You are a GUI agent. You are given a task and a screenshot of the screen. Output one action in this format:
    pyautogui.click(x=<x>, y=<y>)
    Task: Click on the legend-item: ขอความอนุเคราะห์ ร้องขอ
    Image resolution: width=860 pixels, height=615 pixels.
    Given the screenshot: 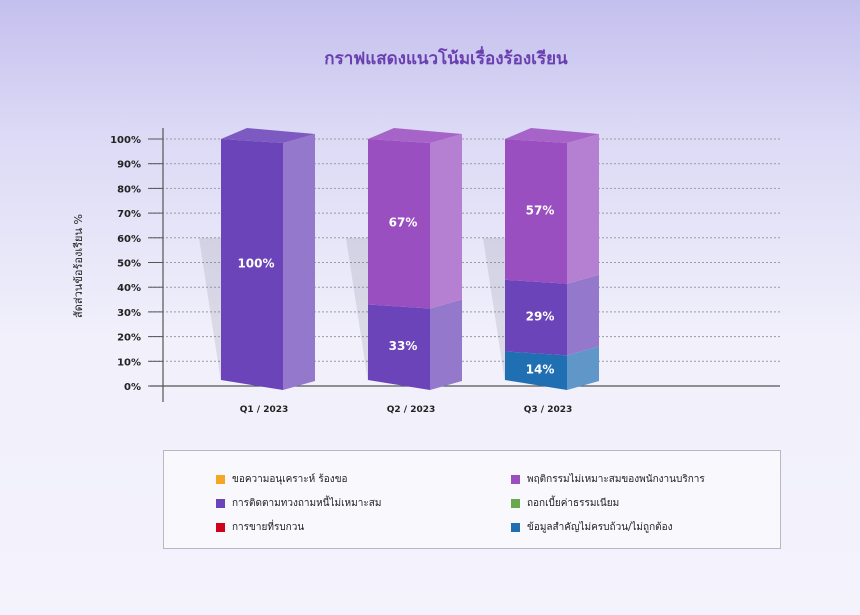 What is the action you would take?
    pyautogui.click(x=282, y=479)
    